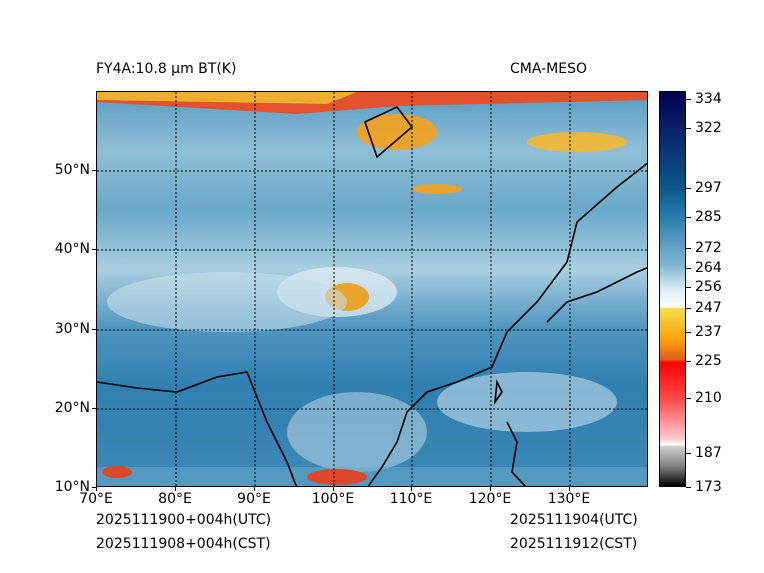 This screenshot has height=573, width=764. What do you see at coordinates (411, 499) in the screenshot?
I see `x-tick-label: 110°E` at bounding box center [411, 499].